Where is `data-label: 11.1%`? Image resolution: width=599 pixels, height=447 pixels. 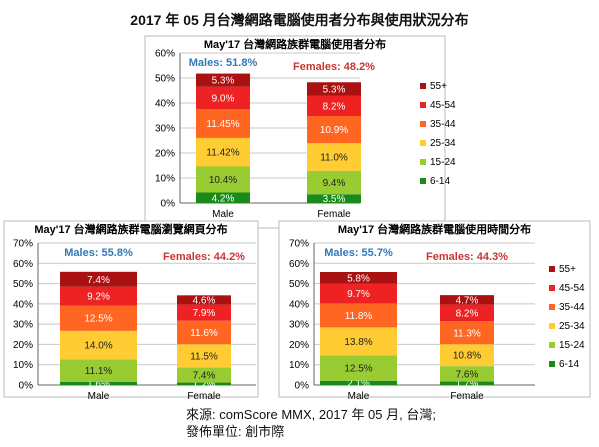 data-label: 11.1% is located at coordinates (99, 371).